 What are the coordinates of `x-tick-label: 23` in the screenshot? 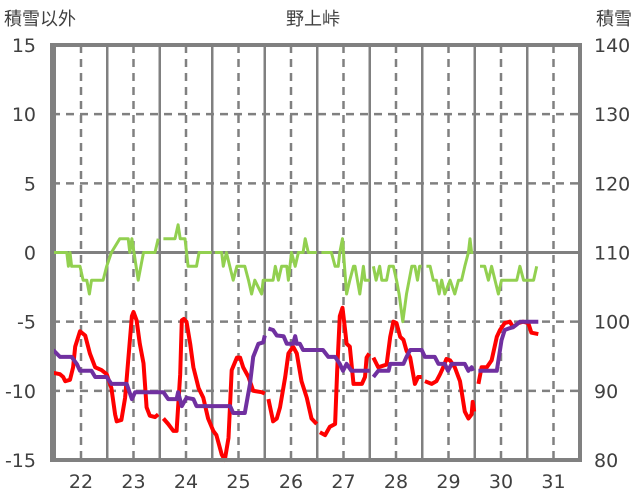 It's located at (133, 482).